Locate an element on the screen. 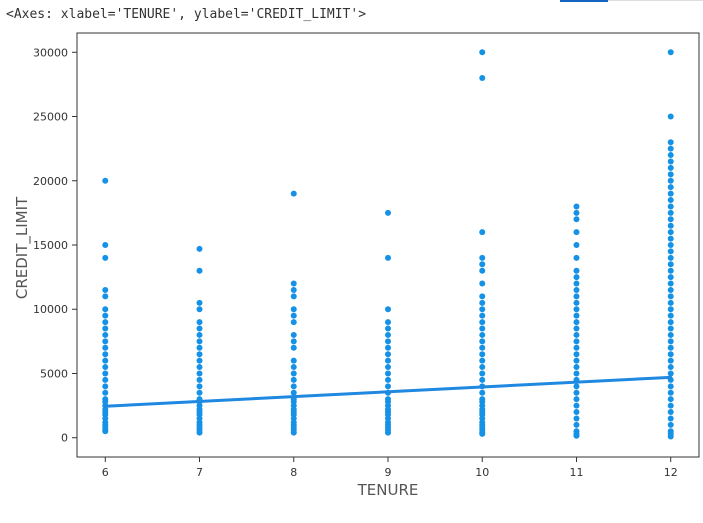 The image size is (703, 523). x-axis-ticks: 6 7 8 9 10 11 12 is located at coordinates (390, 468).